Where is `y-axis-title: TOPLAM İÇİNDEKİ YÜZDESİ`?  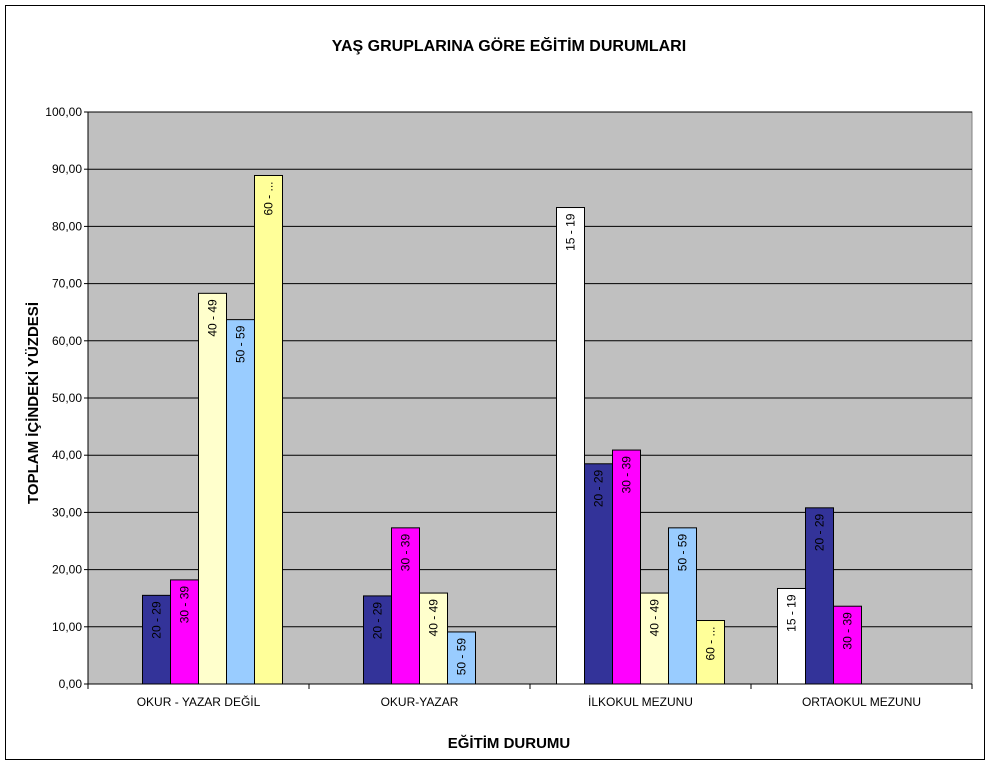 y-axis-title: TOPLAM İÇİNDEKİ YÜZDESİ is located at coordinates (33, 403).